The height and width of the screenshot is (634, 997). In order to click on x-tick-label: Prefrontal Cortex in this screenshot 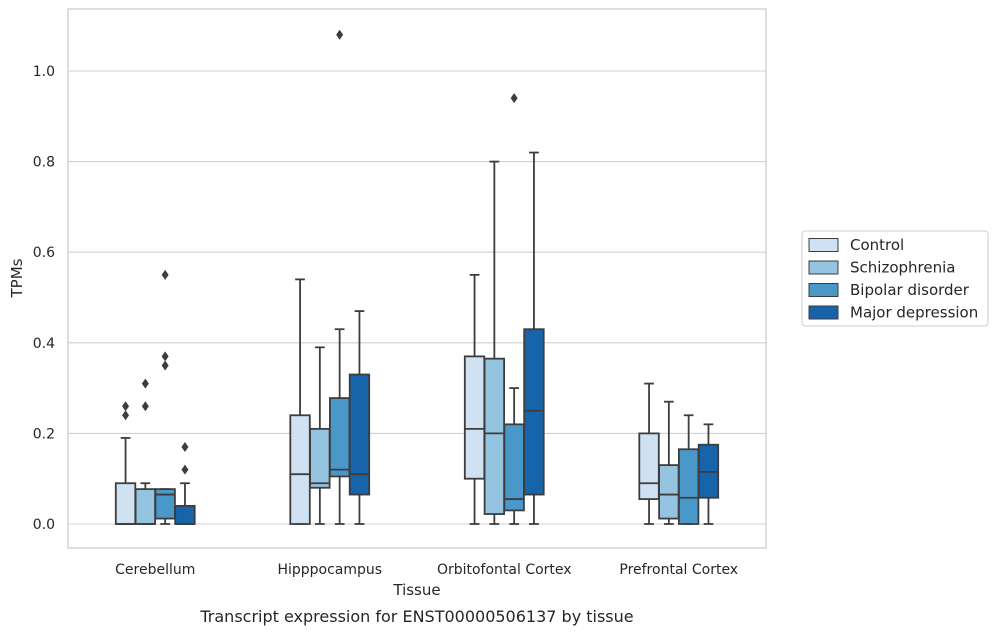, I will do `click(678, 570)`.